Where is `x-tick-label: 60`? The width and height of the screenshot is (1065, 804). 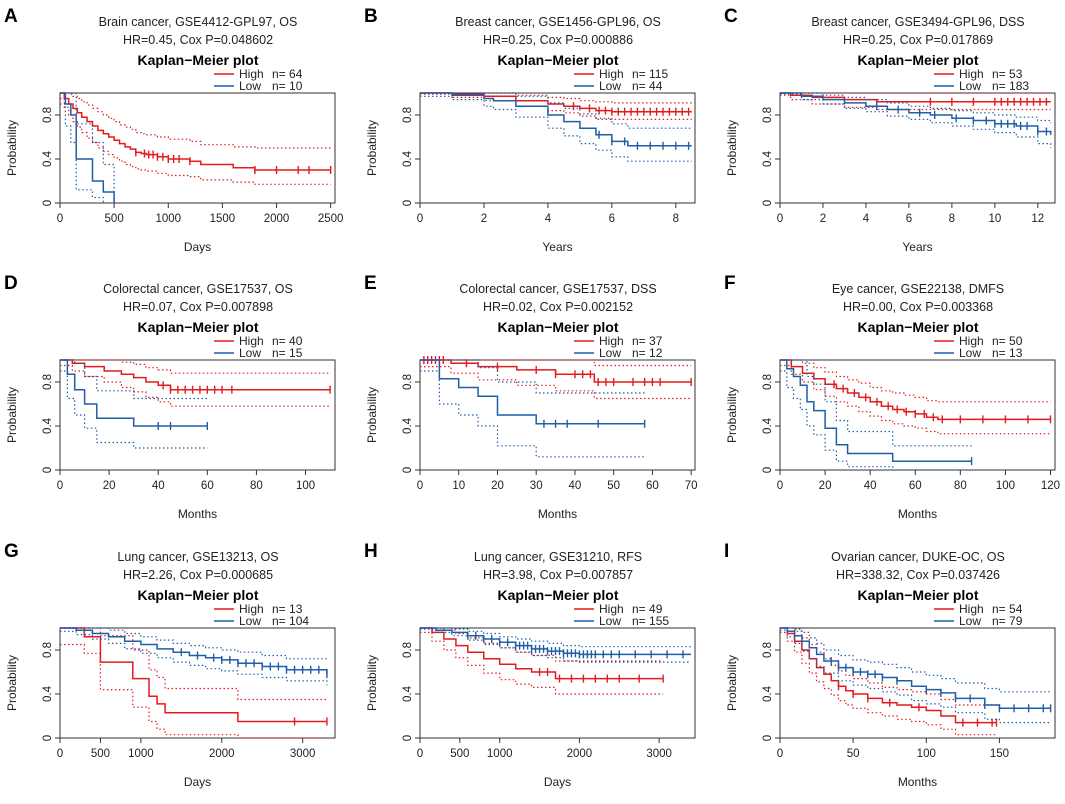 x-tick-label: 60 is located at coordinates (207, 486).